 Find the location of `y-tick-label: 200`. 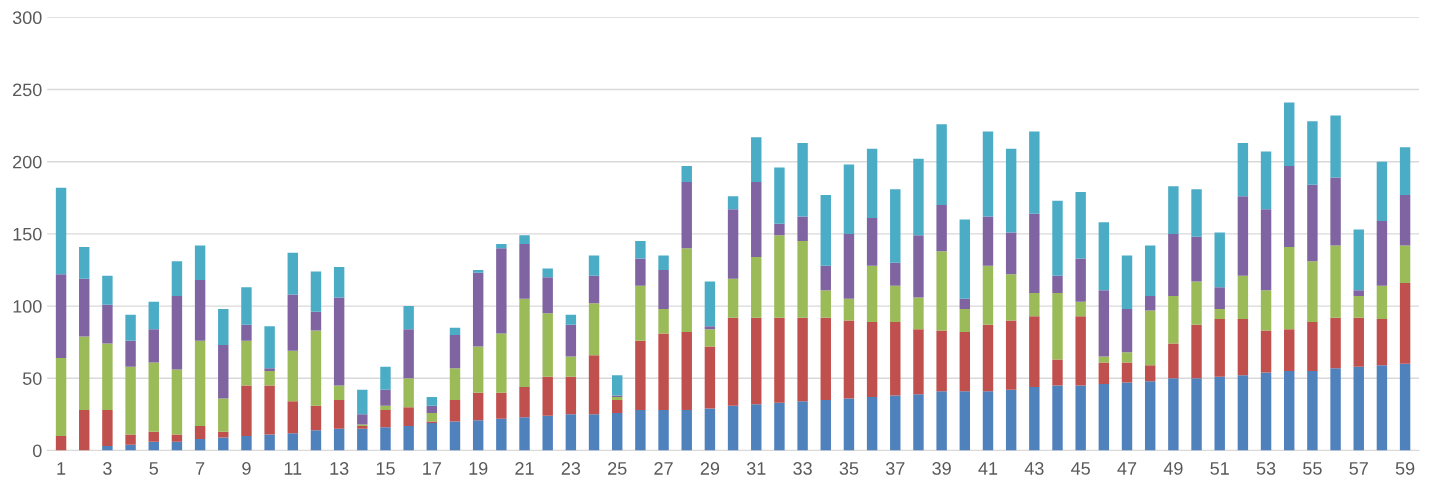

y-tick-label: 200 is located at coordinates (27, 162).